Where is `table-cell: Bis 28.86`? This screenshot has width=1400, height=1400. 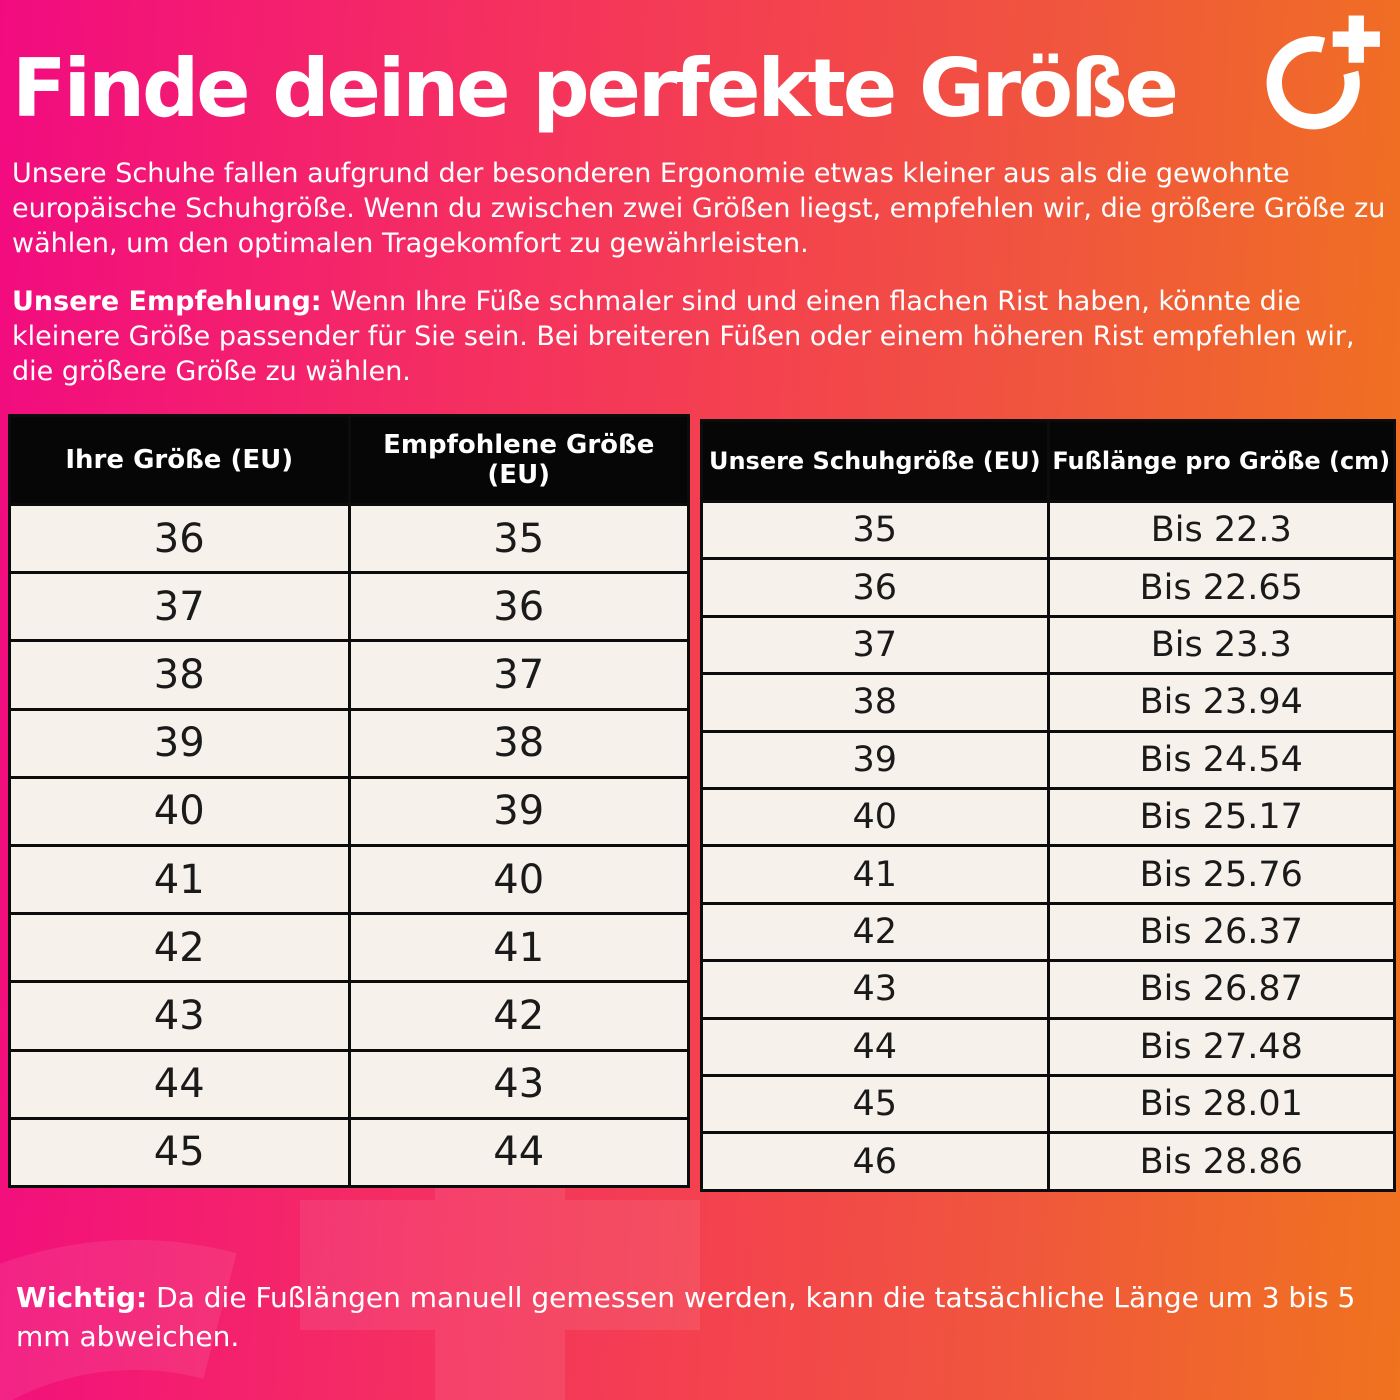
table-cell: Bis 28.86 is located at coordinates (1221, 1161).